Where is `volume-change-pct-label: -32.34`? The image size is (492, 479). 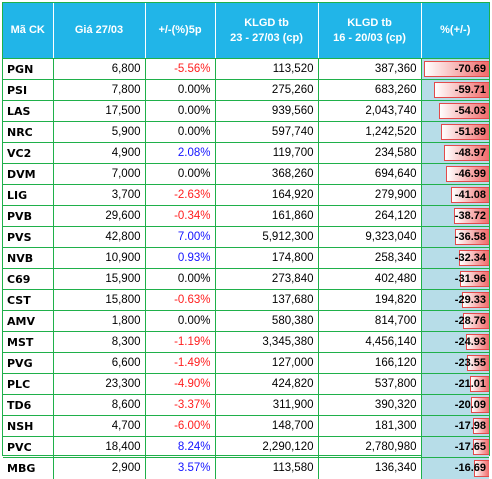 volume-change-pct-label: -32.34 is located at coordinates (470, 258).